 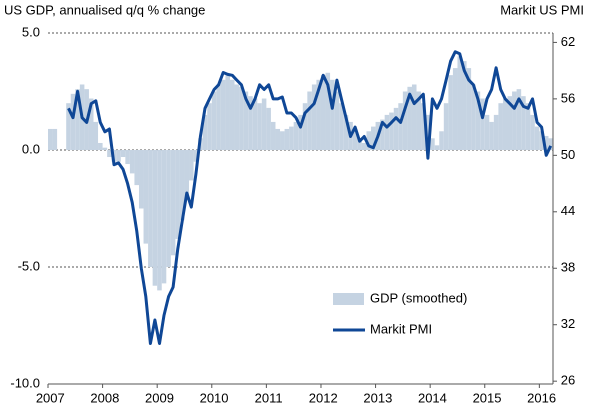 What do you see at coordinates (159, 397) in the screenshot?
I see `x-tick-label: 2009` at bounding box center [159, 397].